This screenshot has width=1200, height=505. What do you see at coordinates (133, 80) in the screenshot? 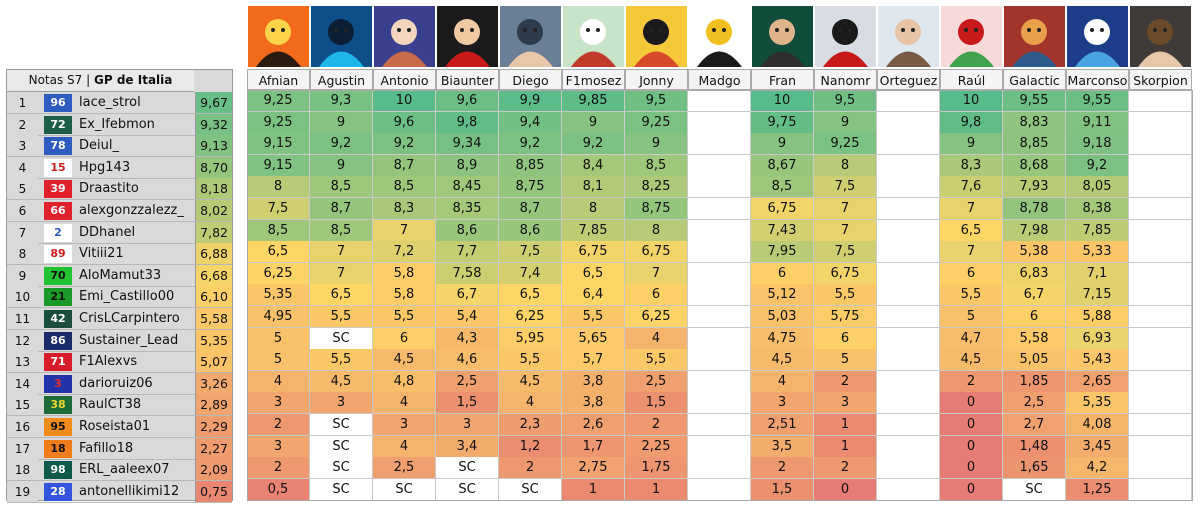
I see `race-name: GP de Italia` at bounding box center [133, 80].